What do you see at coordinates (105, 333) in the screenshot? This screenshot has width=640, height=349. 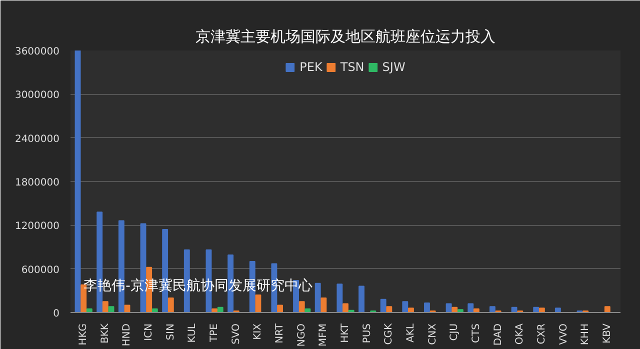 I see `x-tick-label: BKK` at bounding box center [105, 333].